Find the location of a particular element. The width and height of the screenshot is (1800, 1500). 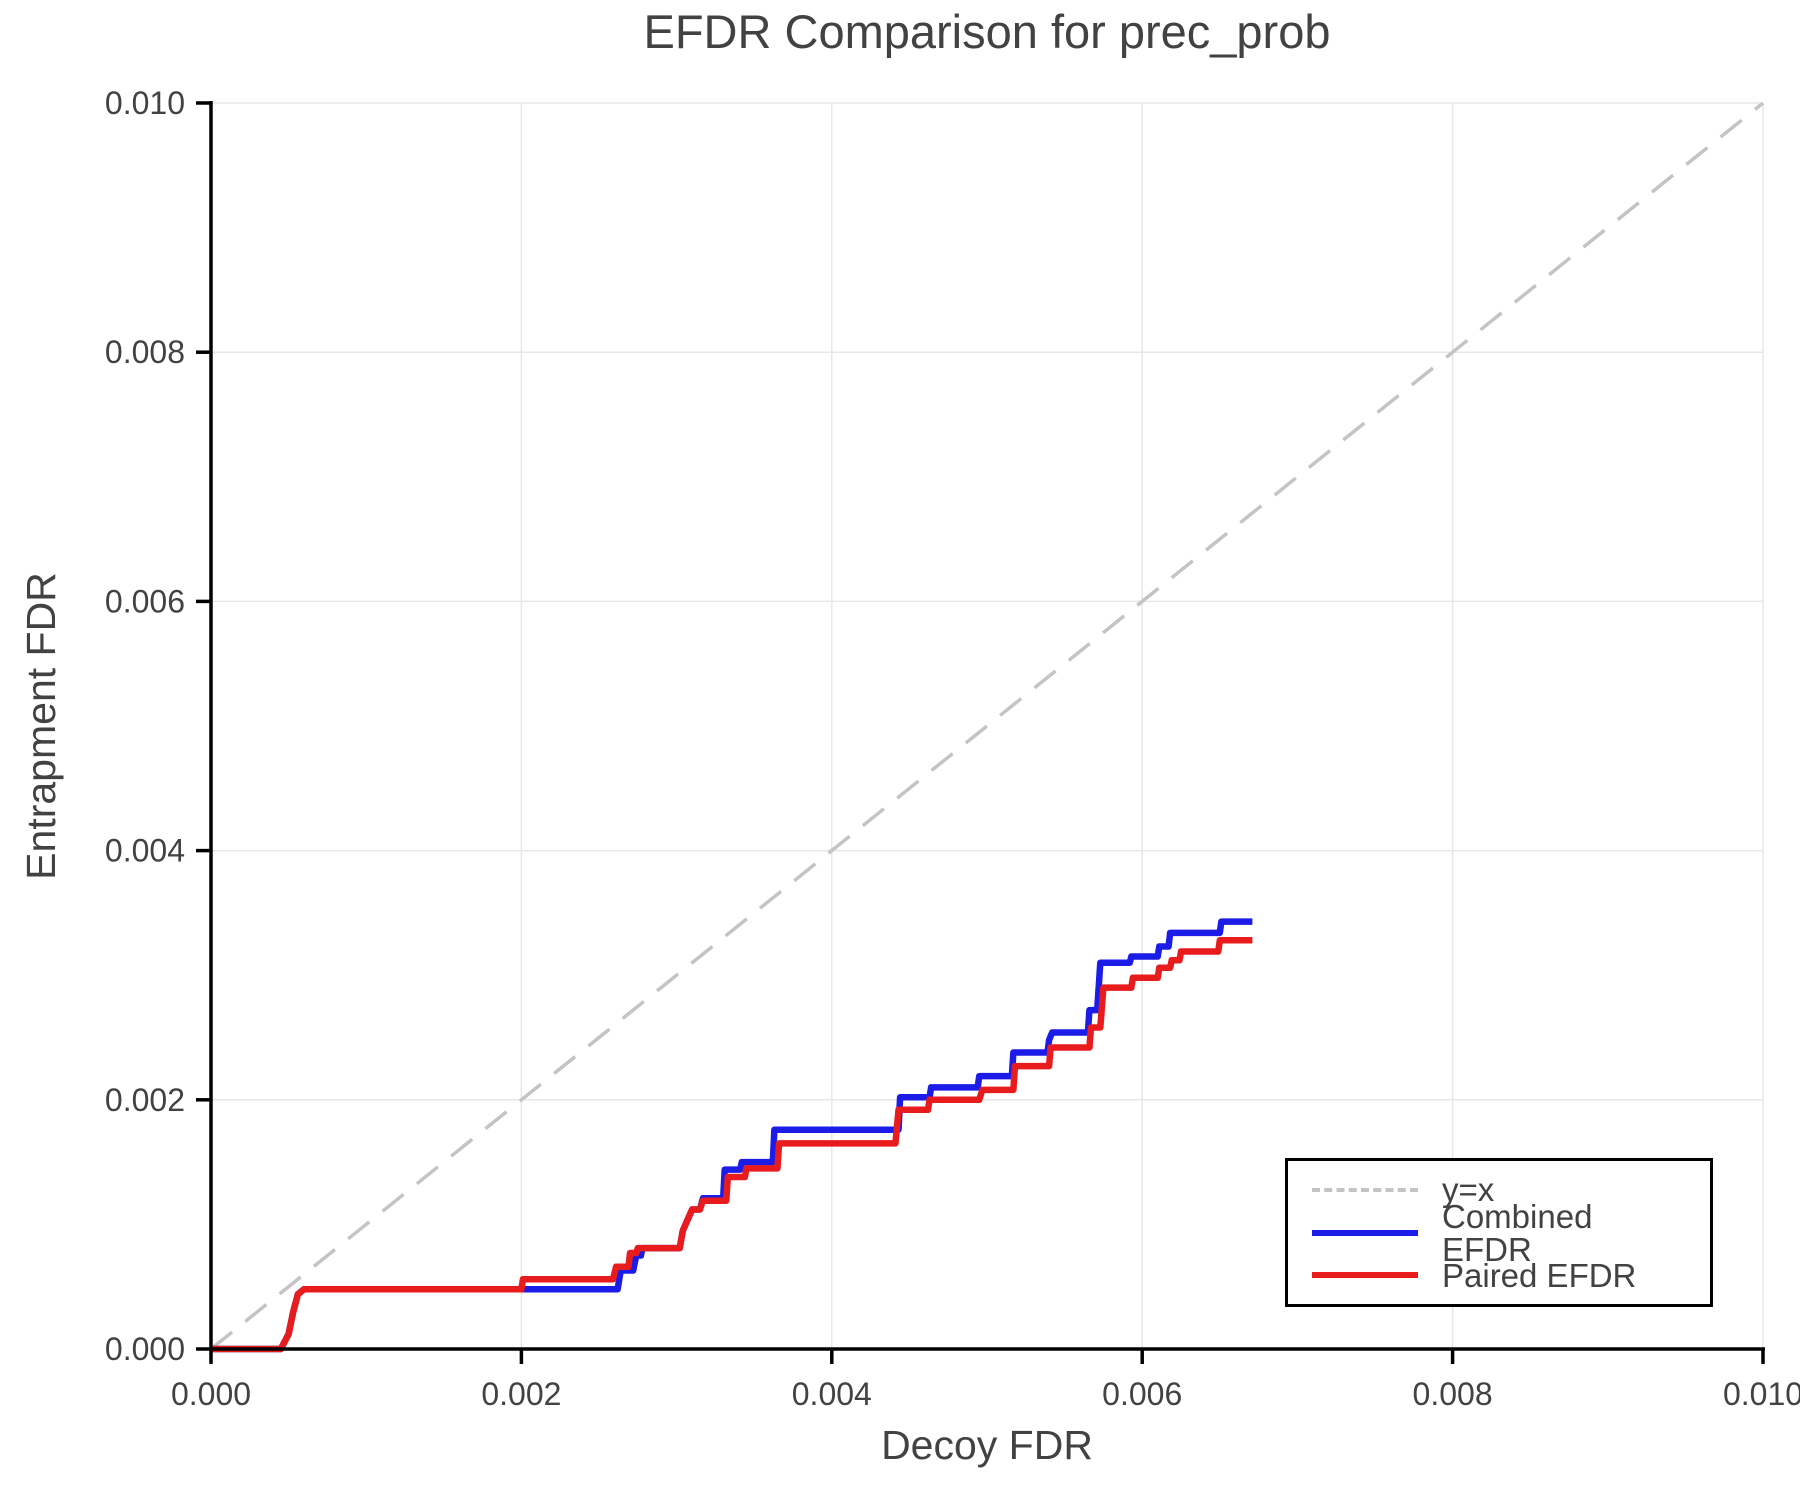

y-tick-label: 0.002 is located at coordinates (145, 1100).